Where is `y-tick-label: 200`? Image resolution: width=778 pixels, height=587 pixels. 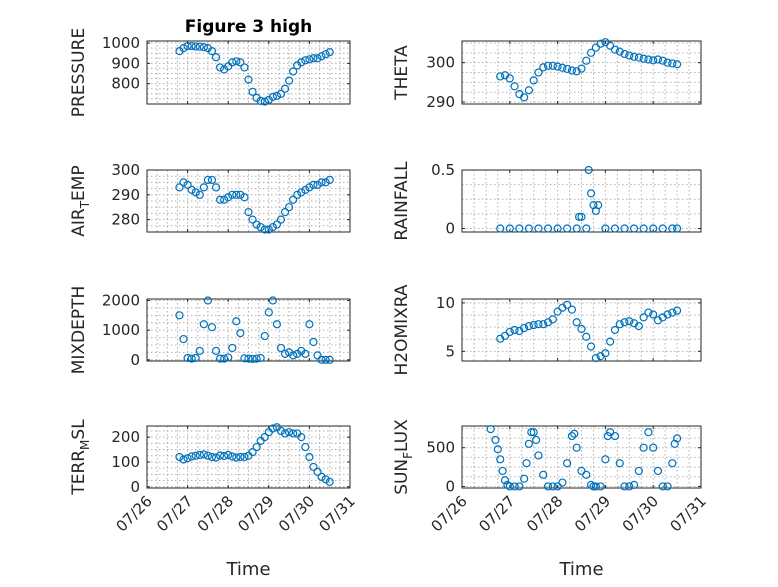 y-tick-label: 200 is located at coordinates (125, 437).